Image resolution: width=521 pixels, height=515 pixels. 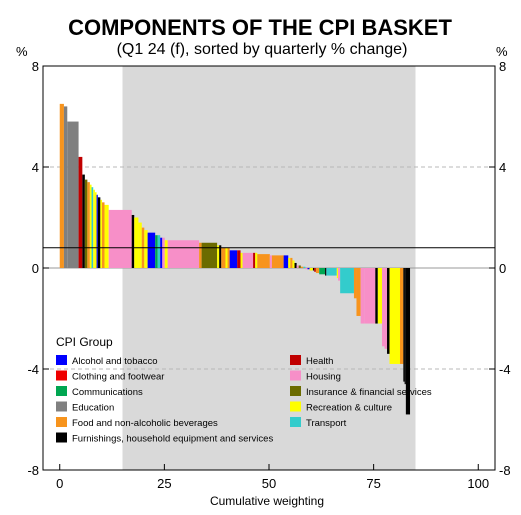 What do you see at coordinates (107, 392) in the screenshot?
I see `legend-label: Communications` at bounding box center [107, 392].